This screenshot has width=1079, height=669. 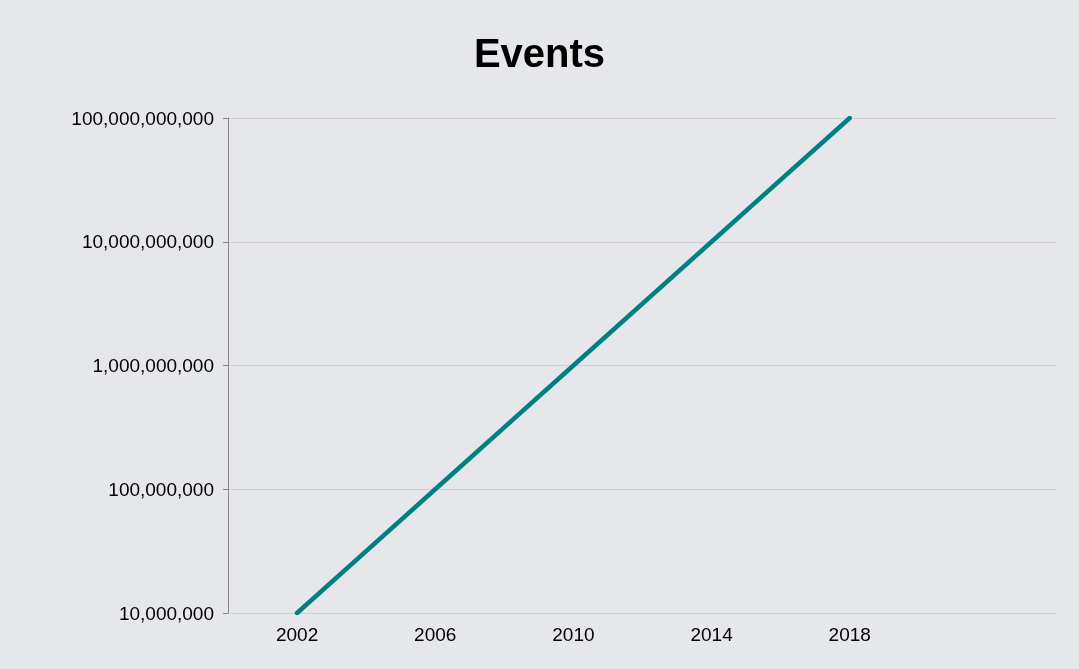 What do you see at coordinates (297, 634) in the screenshot?
I see `x-tick-label: 2002` at bounding box center [297, 634].